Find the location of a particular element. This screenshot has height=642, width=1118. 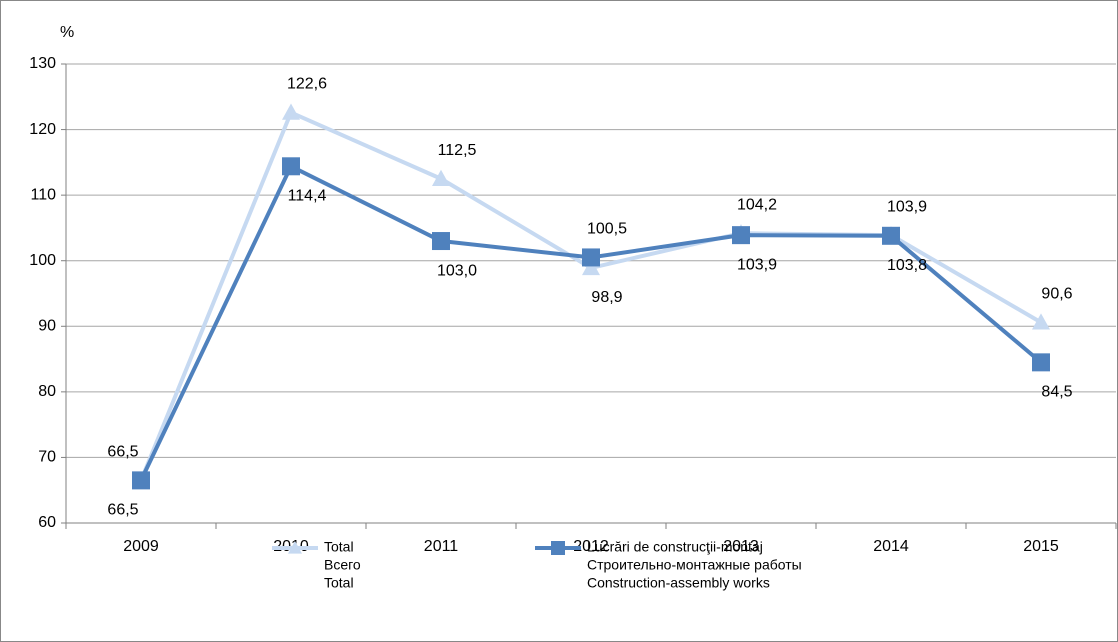

y-tick-label: 60 is located at coordinates (47, 522).